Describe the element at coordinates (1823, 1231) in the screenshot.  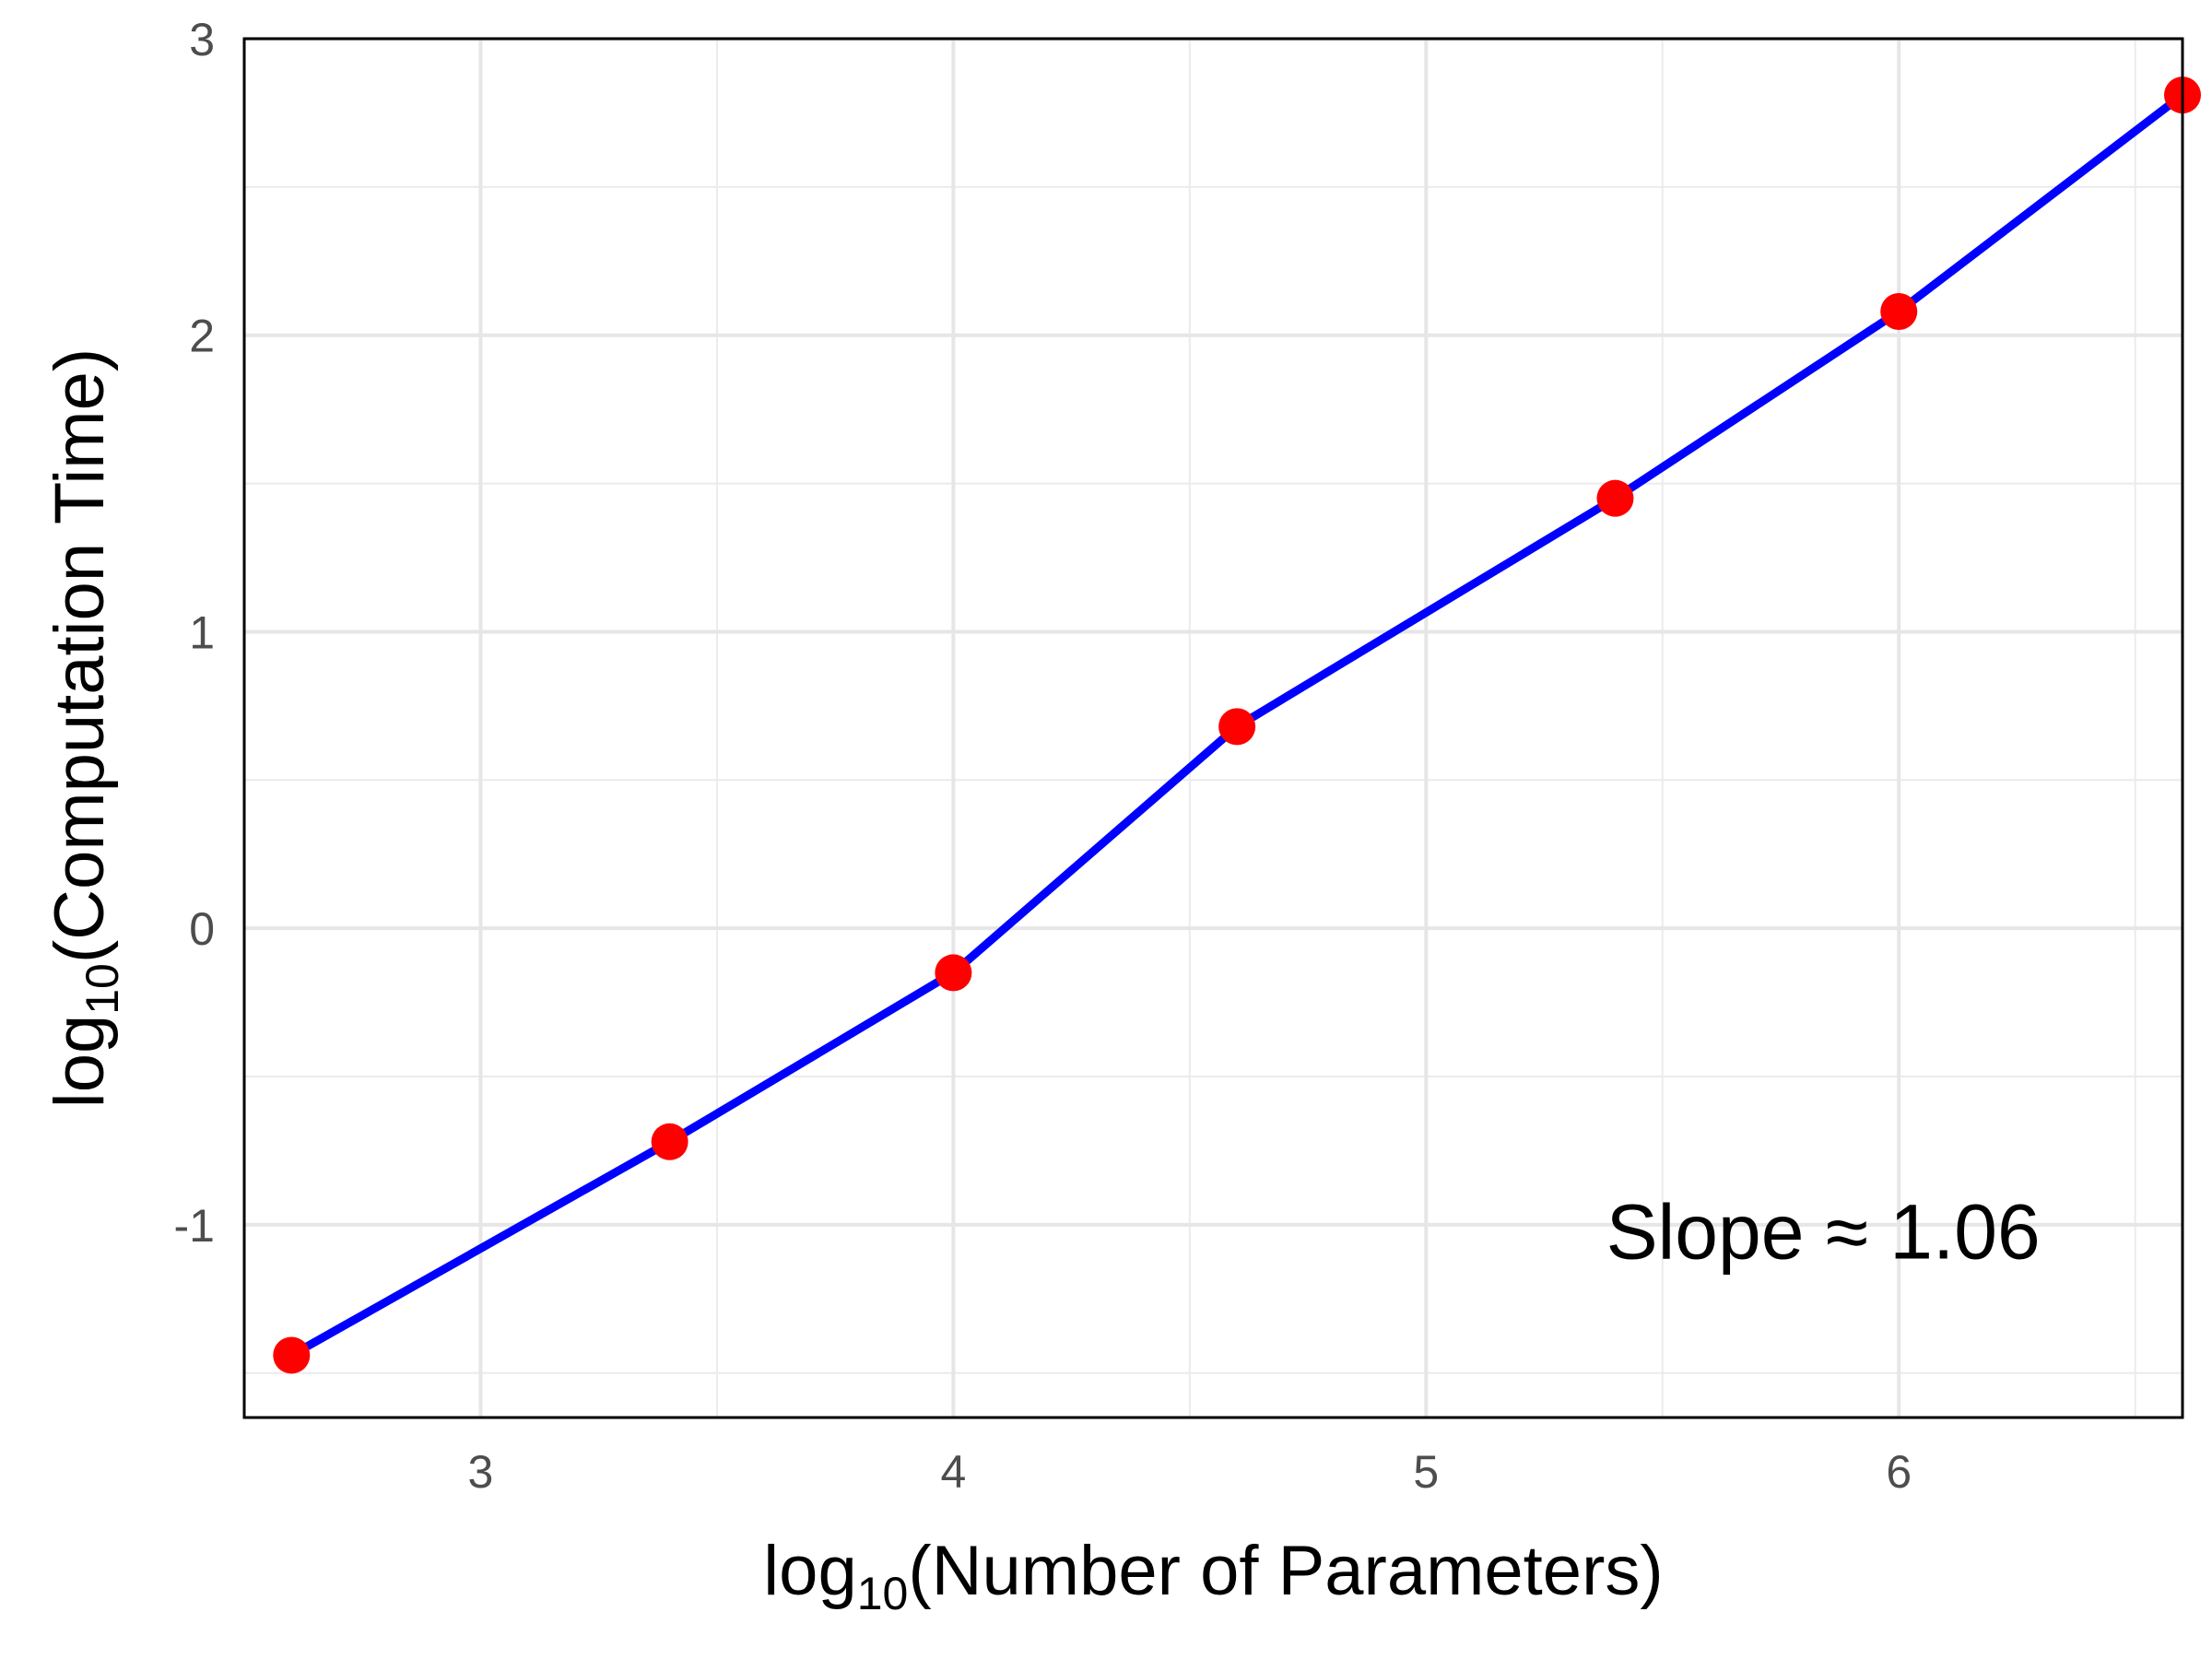
I see `slope-annotation: Slope ≈ 1.06` at that location.